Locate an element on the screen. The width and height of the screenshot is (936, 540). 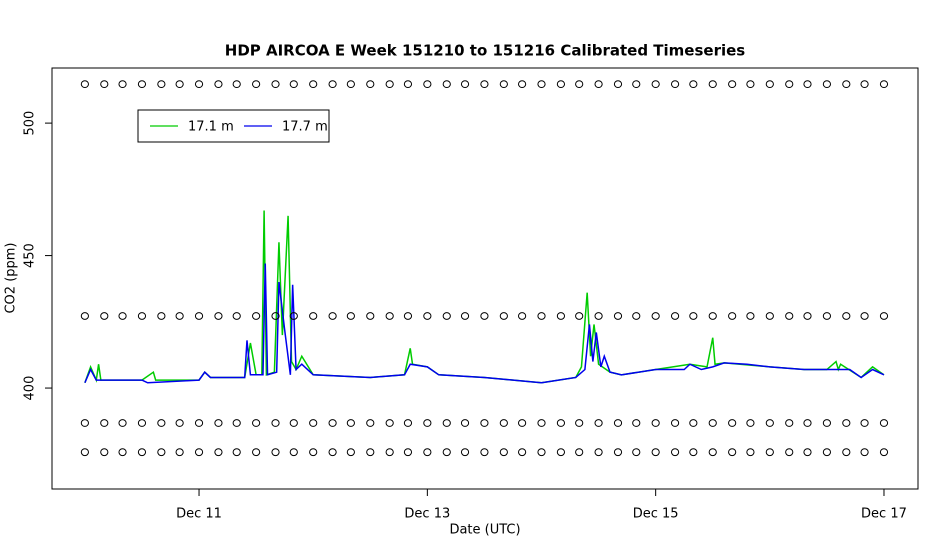
x-tick-label: Dec 11 is located at coordinates (199, 514).